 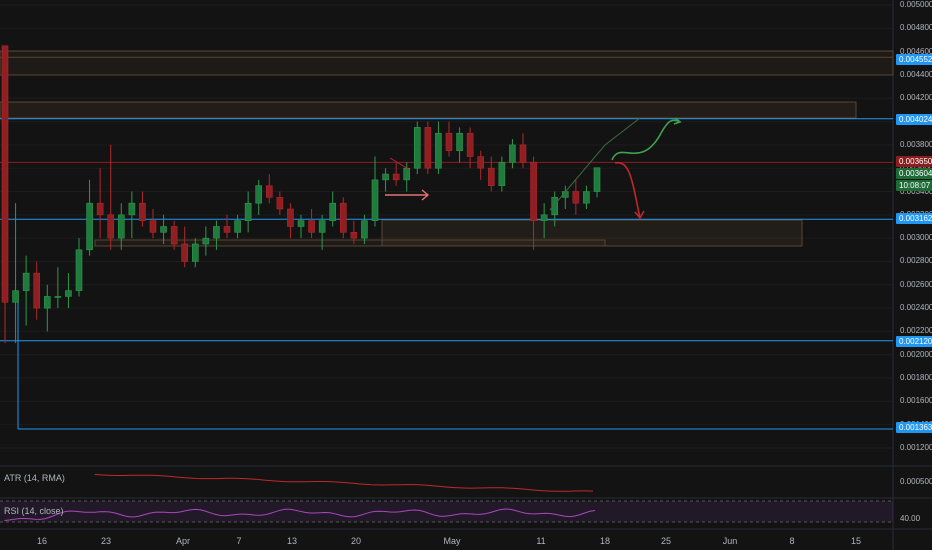 I want to click on bearish-projection-path, so click(x=627, y=190).